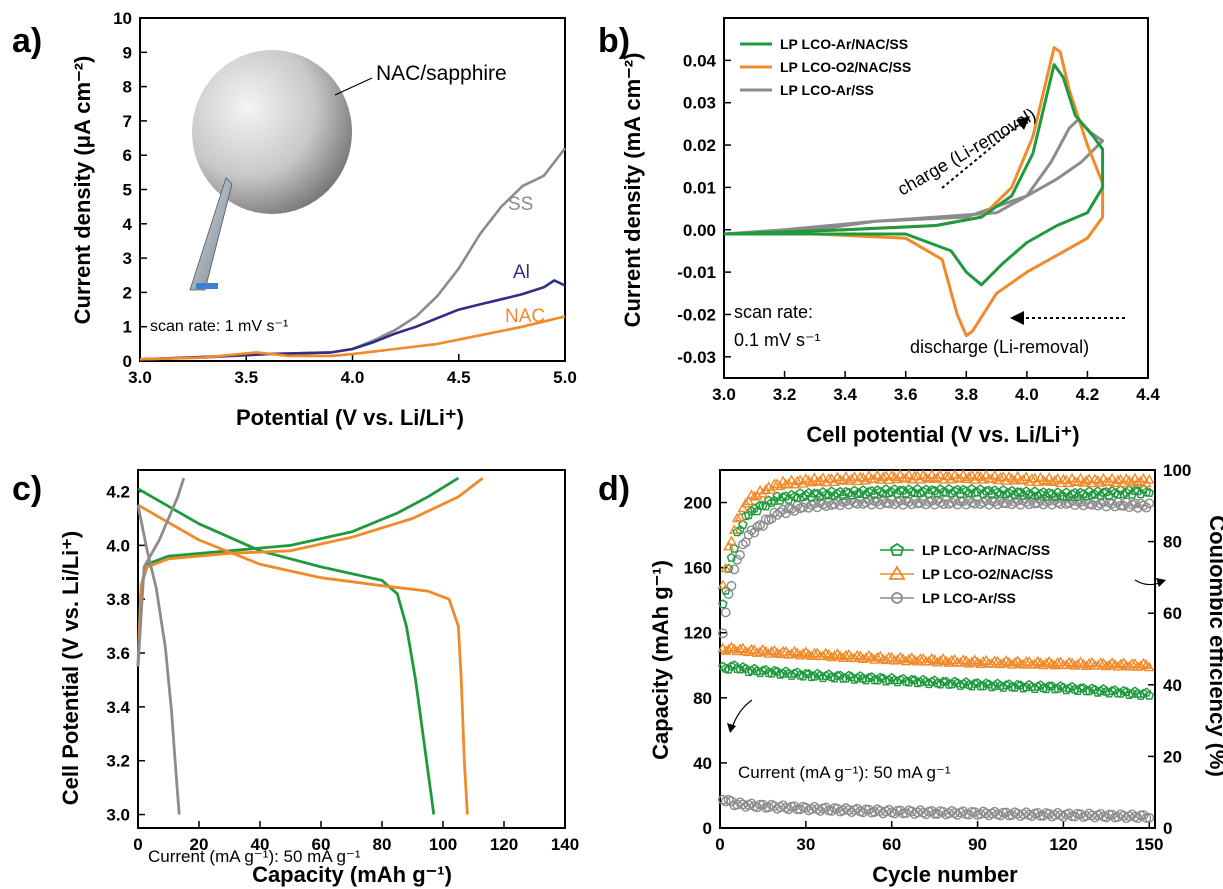  What do you see at coordinates (1088, 394) in the screenshot?
I see `x-tick-label-b: 4.2` at bounding box center [1088, 394].